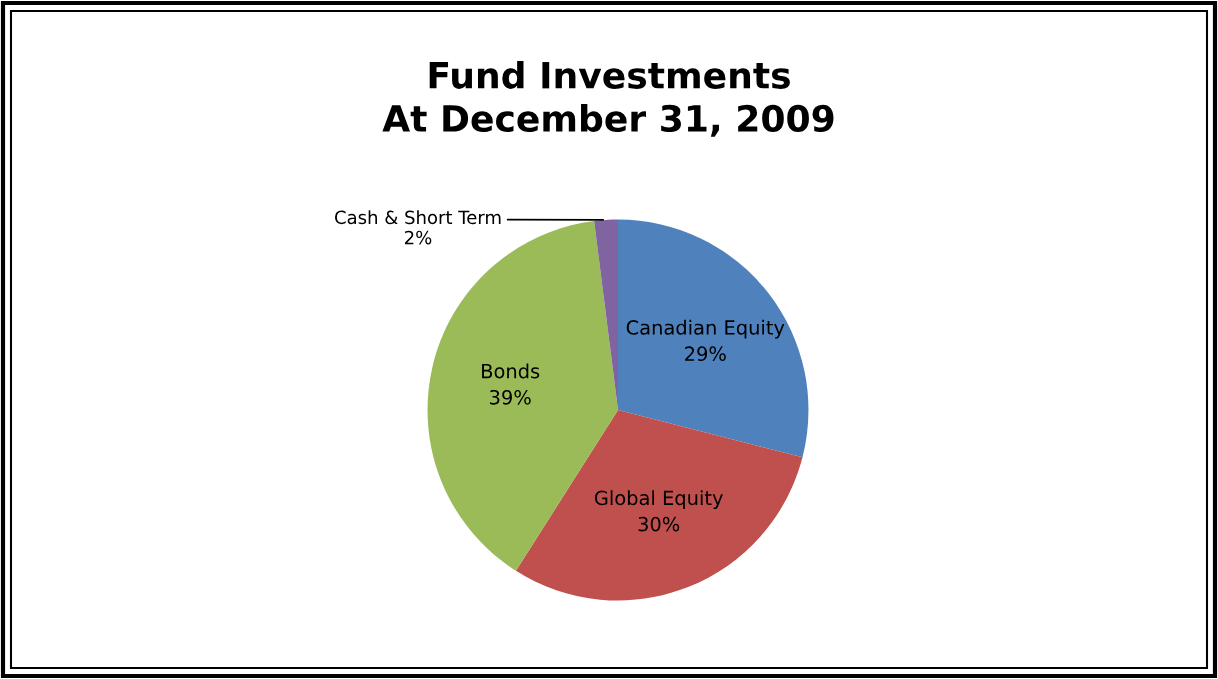 Image resolution: width=1218 pixels, height=679 pixels. I want to click on data-label: 2%, so click(418, 237).